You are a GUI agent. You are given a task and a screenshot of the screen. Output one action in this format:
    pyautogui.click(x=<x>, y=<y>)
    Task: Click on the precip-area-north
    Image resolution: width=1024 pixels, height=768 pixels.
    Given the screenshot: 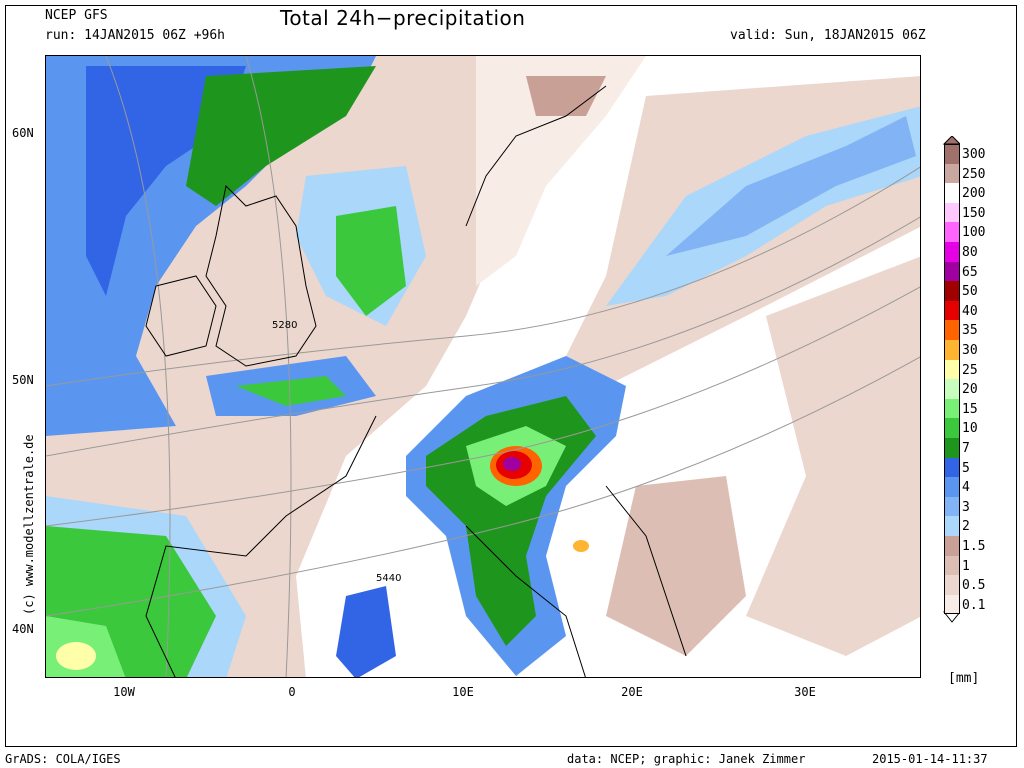 What is the action you would take?
    pyautogui.click(x=561, y=171)
    